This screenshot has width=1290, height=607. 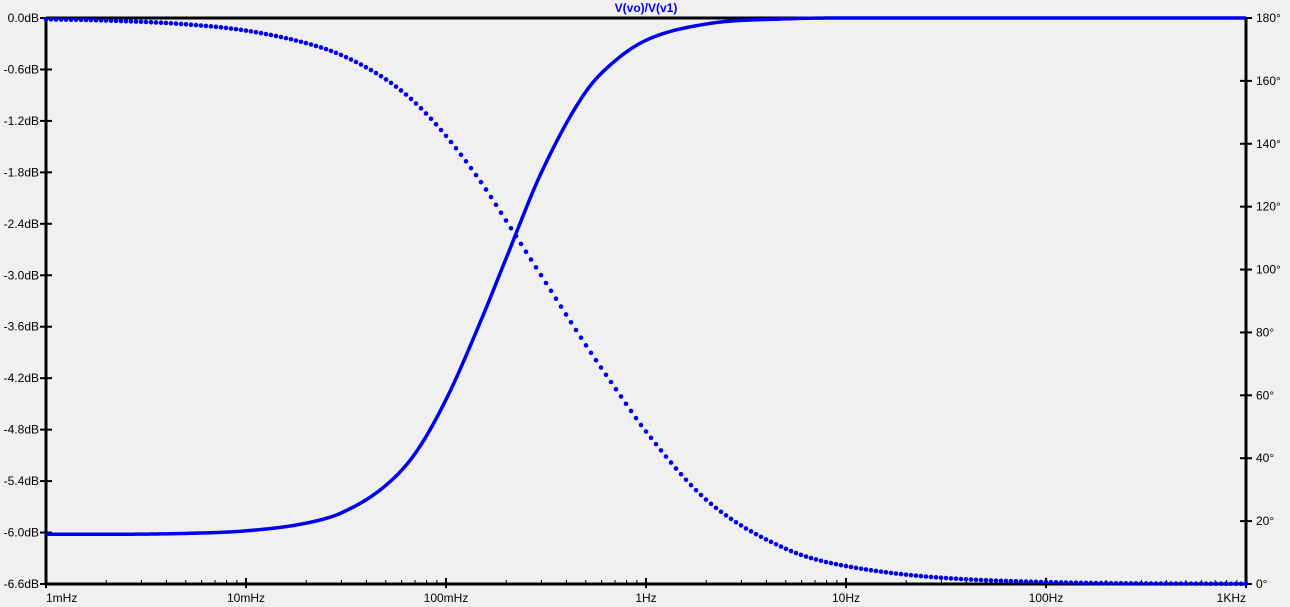 What do you see at coordinates (1268, 270) in the screenshot?
I see `y-right-tick-label: 100°` at bounding box center [1268, 270].